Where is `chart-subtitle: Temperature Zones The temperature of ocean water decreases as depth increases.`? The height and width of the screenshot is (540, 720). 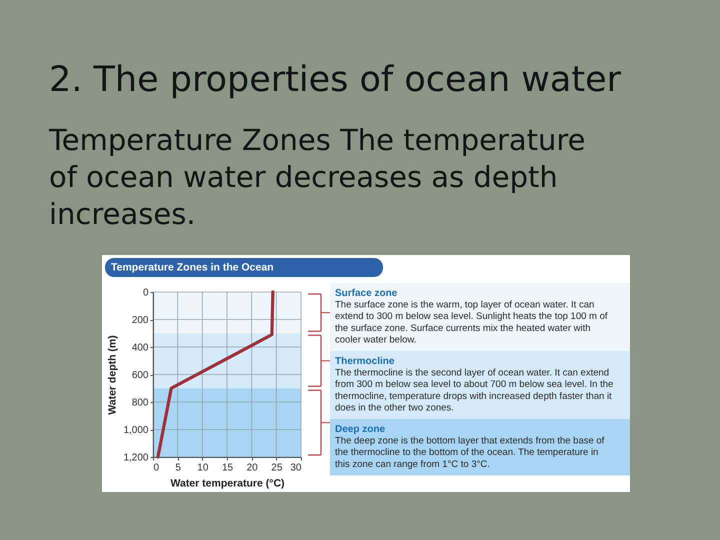
chart-subtitle: Temperature Zones The temperature of ocean water decreases as depth increases. is located at coordinates (317, 177).